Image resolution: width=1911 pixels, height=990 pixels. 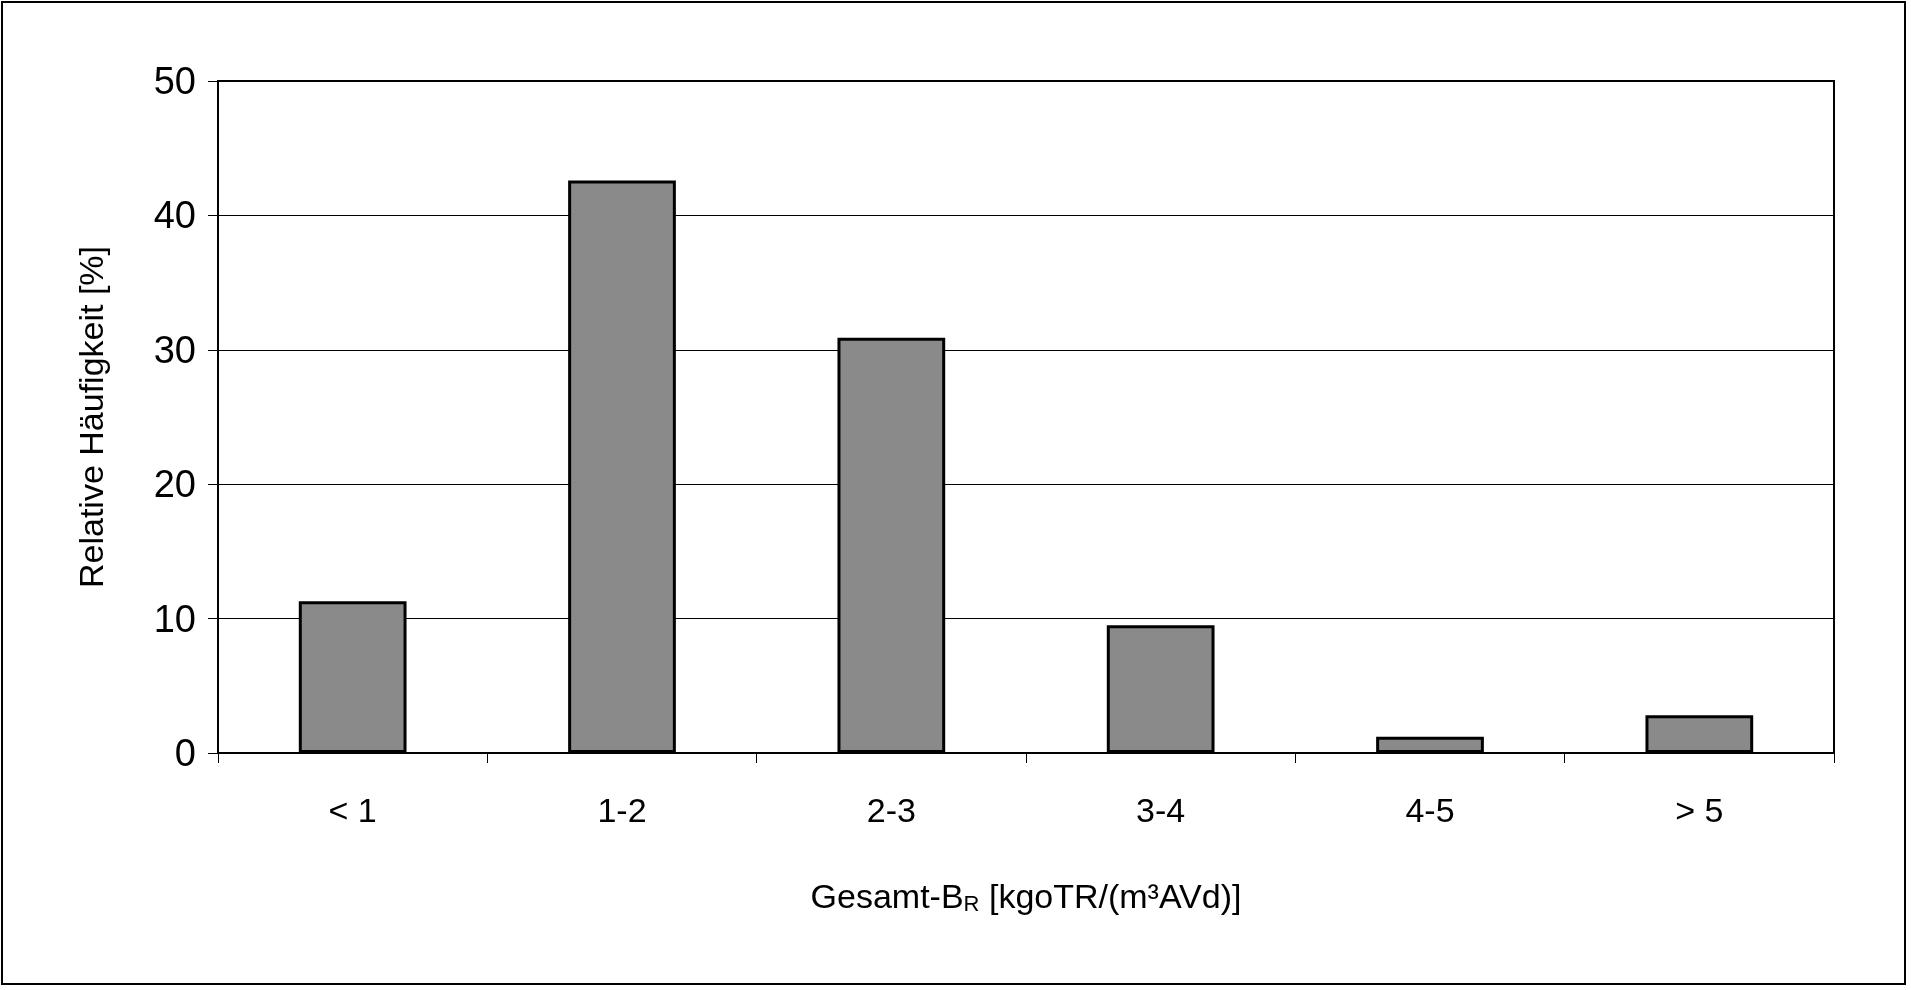 What do you see at coordinates (1161, 810) in the screenshot?
I see `x-tick-label: 3-4` at bounding box center [1161, 810].